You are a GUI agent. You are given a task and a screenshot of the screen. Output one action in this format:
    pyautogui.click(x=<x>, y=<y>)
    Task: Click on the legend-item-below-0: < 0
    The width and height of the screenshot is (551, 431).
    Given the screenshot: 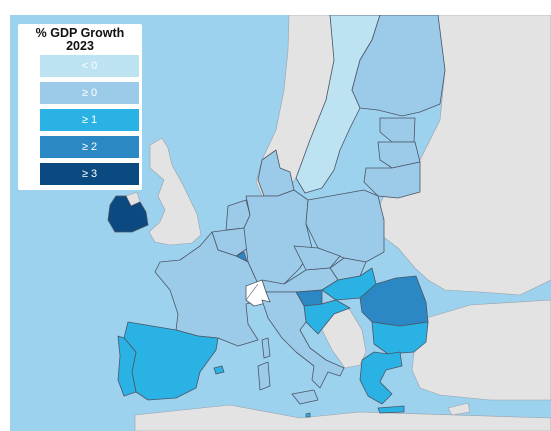 What is the action you would take?
    pyautogui.click(x=89, y=66)
    